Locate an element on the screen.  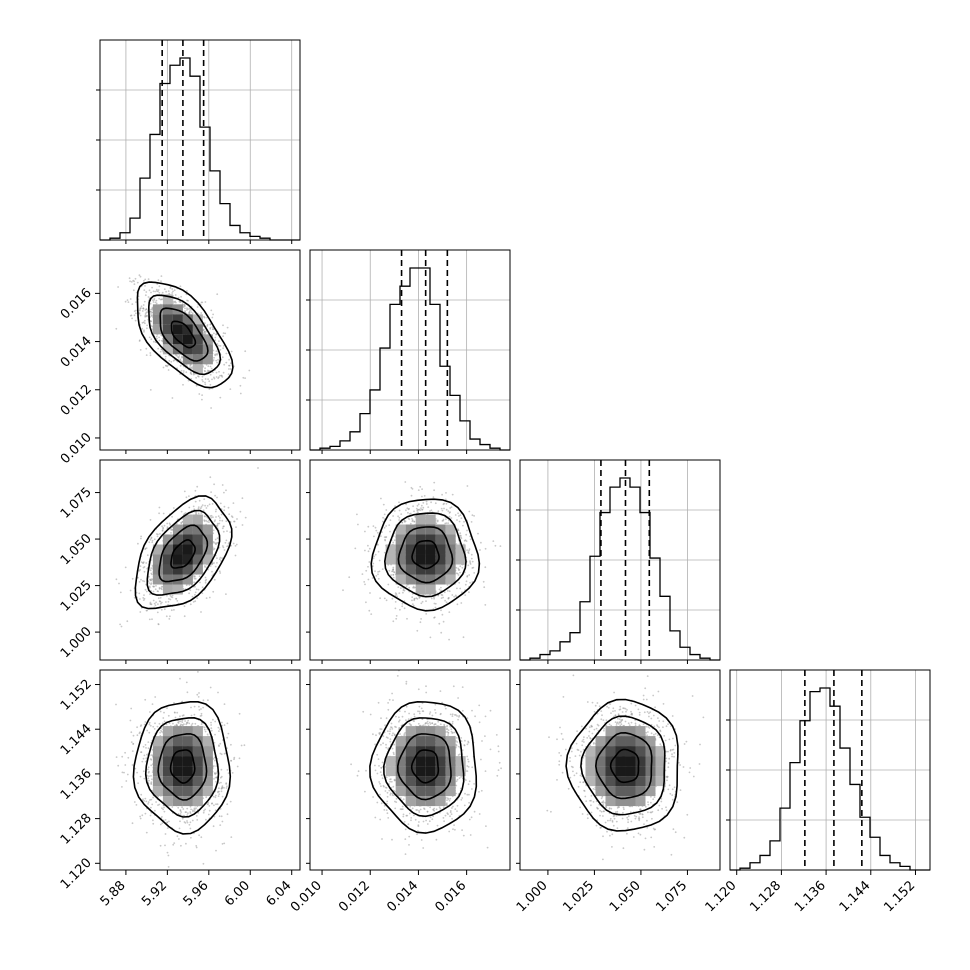
y-tick-label-p2-2: 1.050 is located at coordinates (76, 549).